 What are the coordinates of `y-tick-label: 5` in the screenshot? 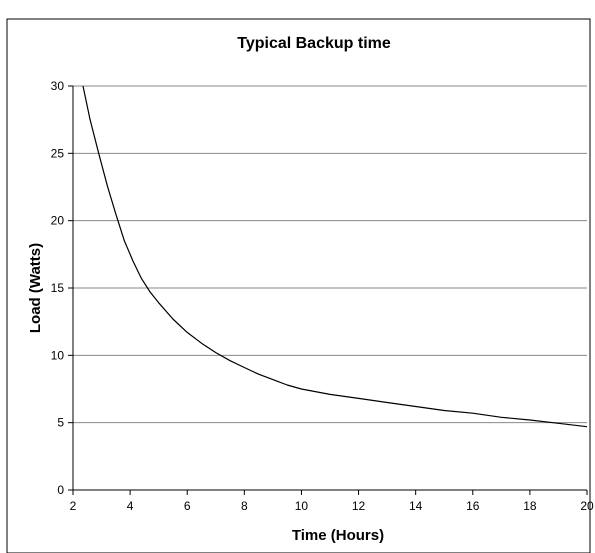 It's located at (60, 423).